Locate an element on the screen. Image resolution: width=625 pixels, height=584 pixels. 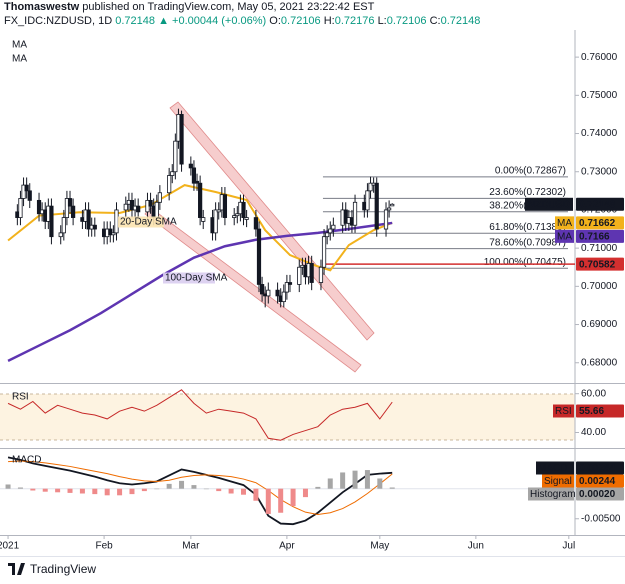
symbol: FX_IDC:NZDUSD, 1D is located at coordinates (58, 21).